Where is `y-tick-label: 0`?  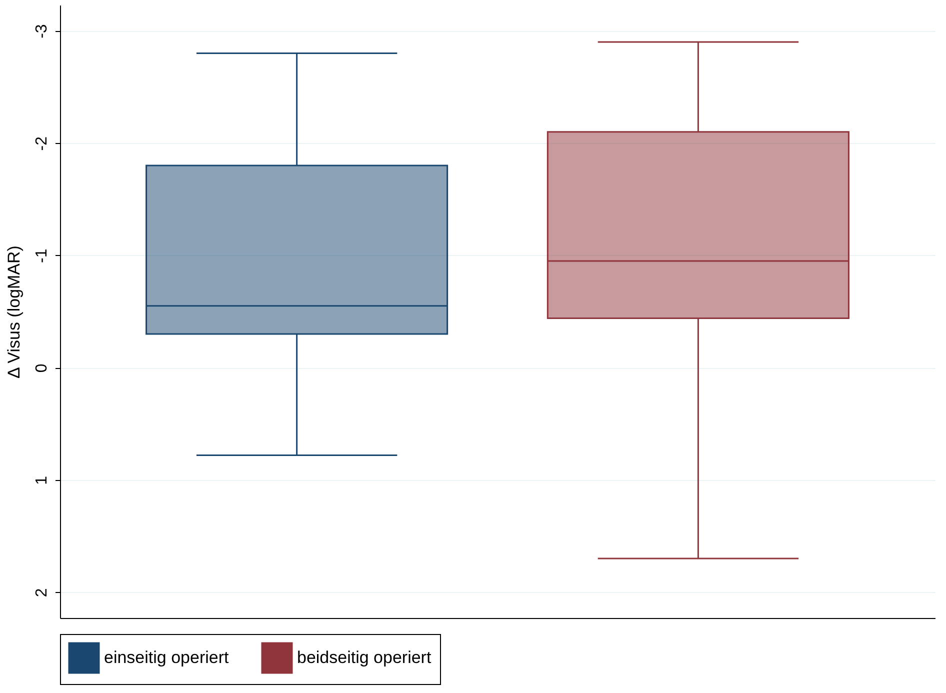 y-tick-label: 0 is located at coordinates (42, 368).